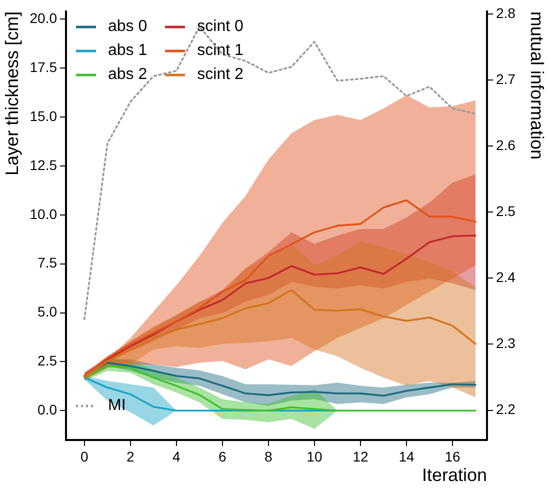 The image size is (549, 489). What do you see at coordinates (48, 410) in the screenshot?
I see `y-tick-label: 0.0` at bounding box center [48, 410].